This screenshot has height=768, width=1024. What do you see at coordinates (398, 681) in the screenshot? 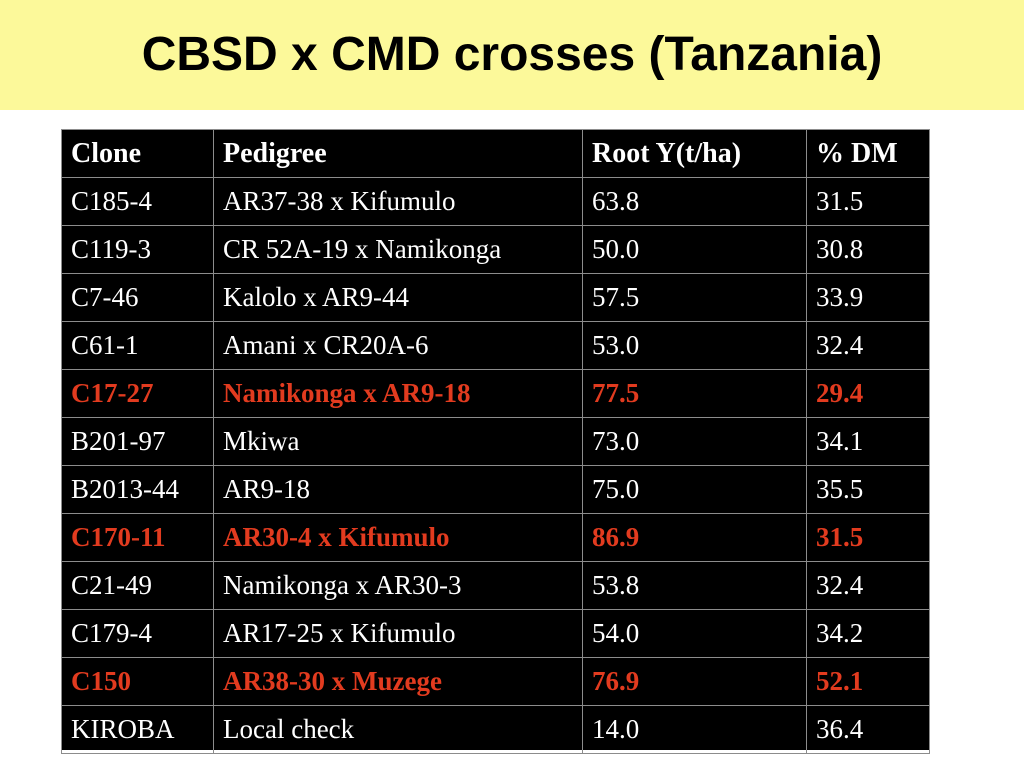
I see `cell-pedigree: AR38-30 x Muzege` at bounding box center [398, 681].